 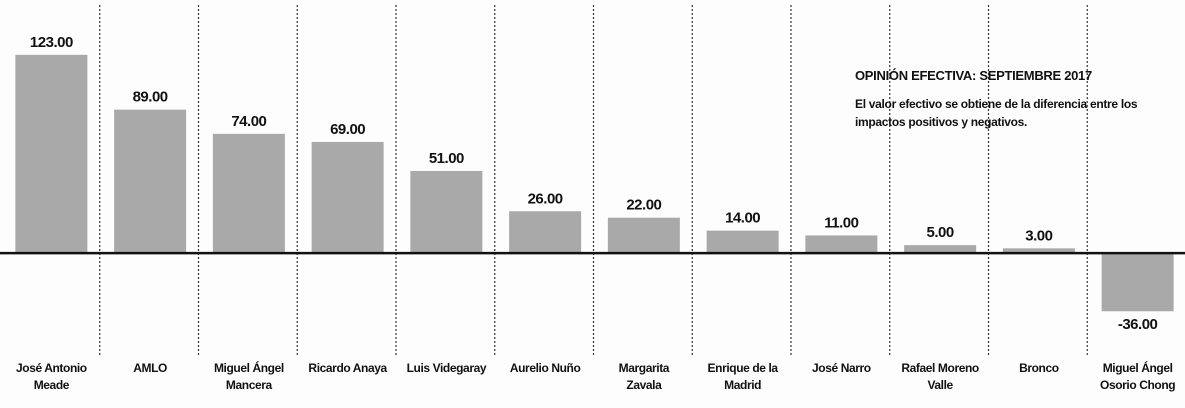 What do you see at coordinates (446, 158) in the screenshot?
I see `value-label: 51.00` at bounding box center [446, 158].